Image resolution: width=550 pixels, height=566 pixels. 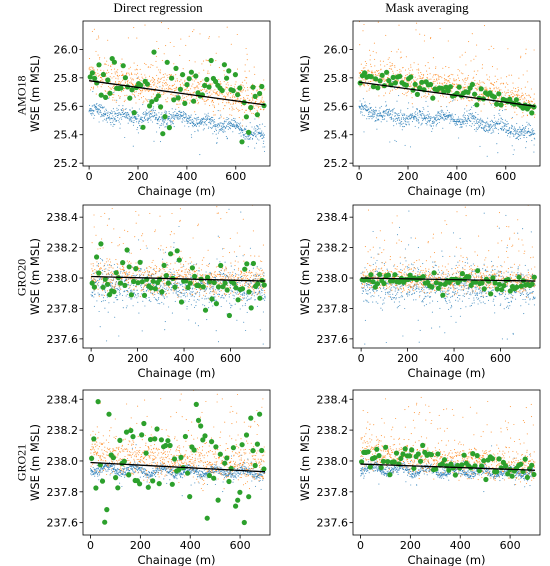 What do you see at coordinates (235, 176) in the screenshot?
I see `x-tick-label: 600` at bounding box center [235, 176].